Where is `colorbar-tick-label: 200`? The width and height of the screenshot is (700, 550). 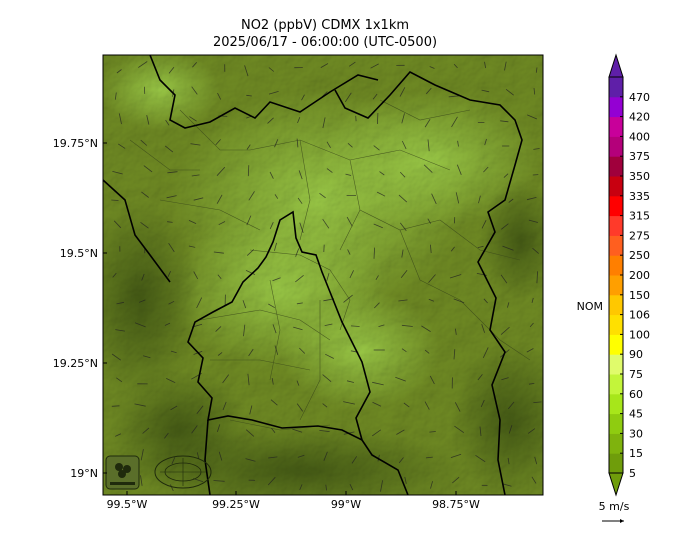
colorbar-tick-label: 200 is located at coordinates (639, 275).